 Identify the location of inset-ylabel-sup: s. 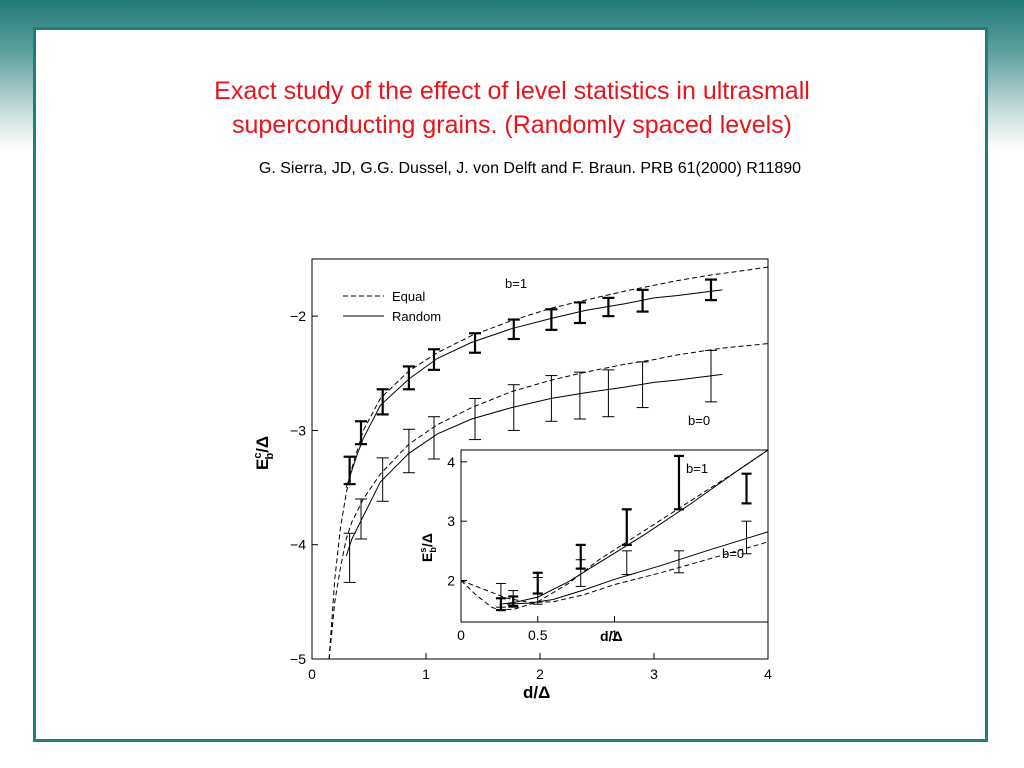
(423, 550).